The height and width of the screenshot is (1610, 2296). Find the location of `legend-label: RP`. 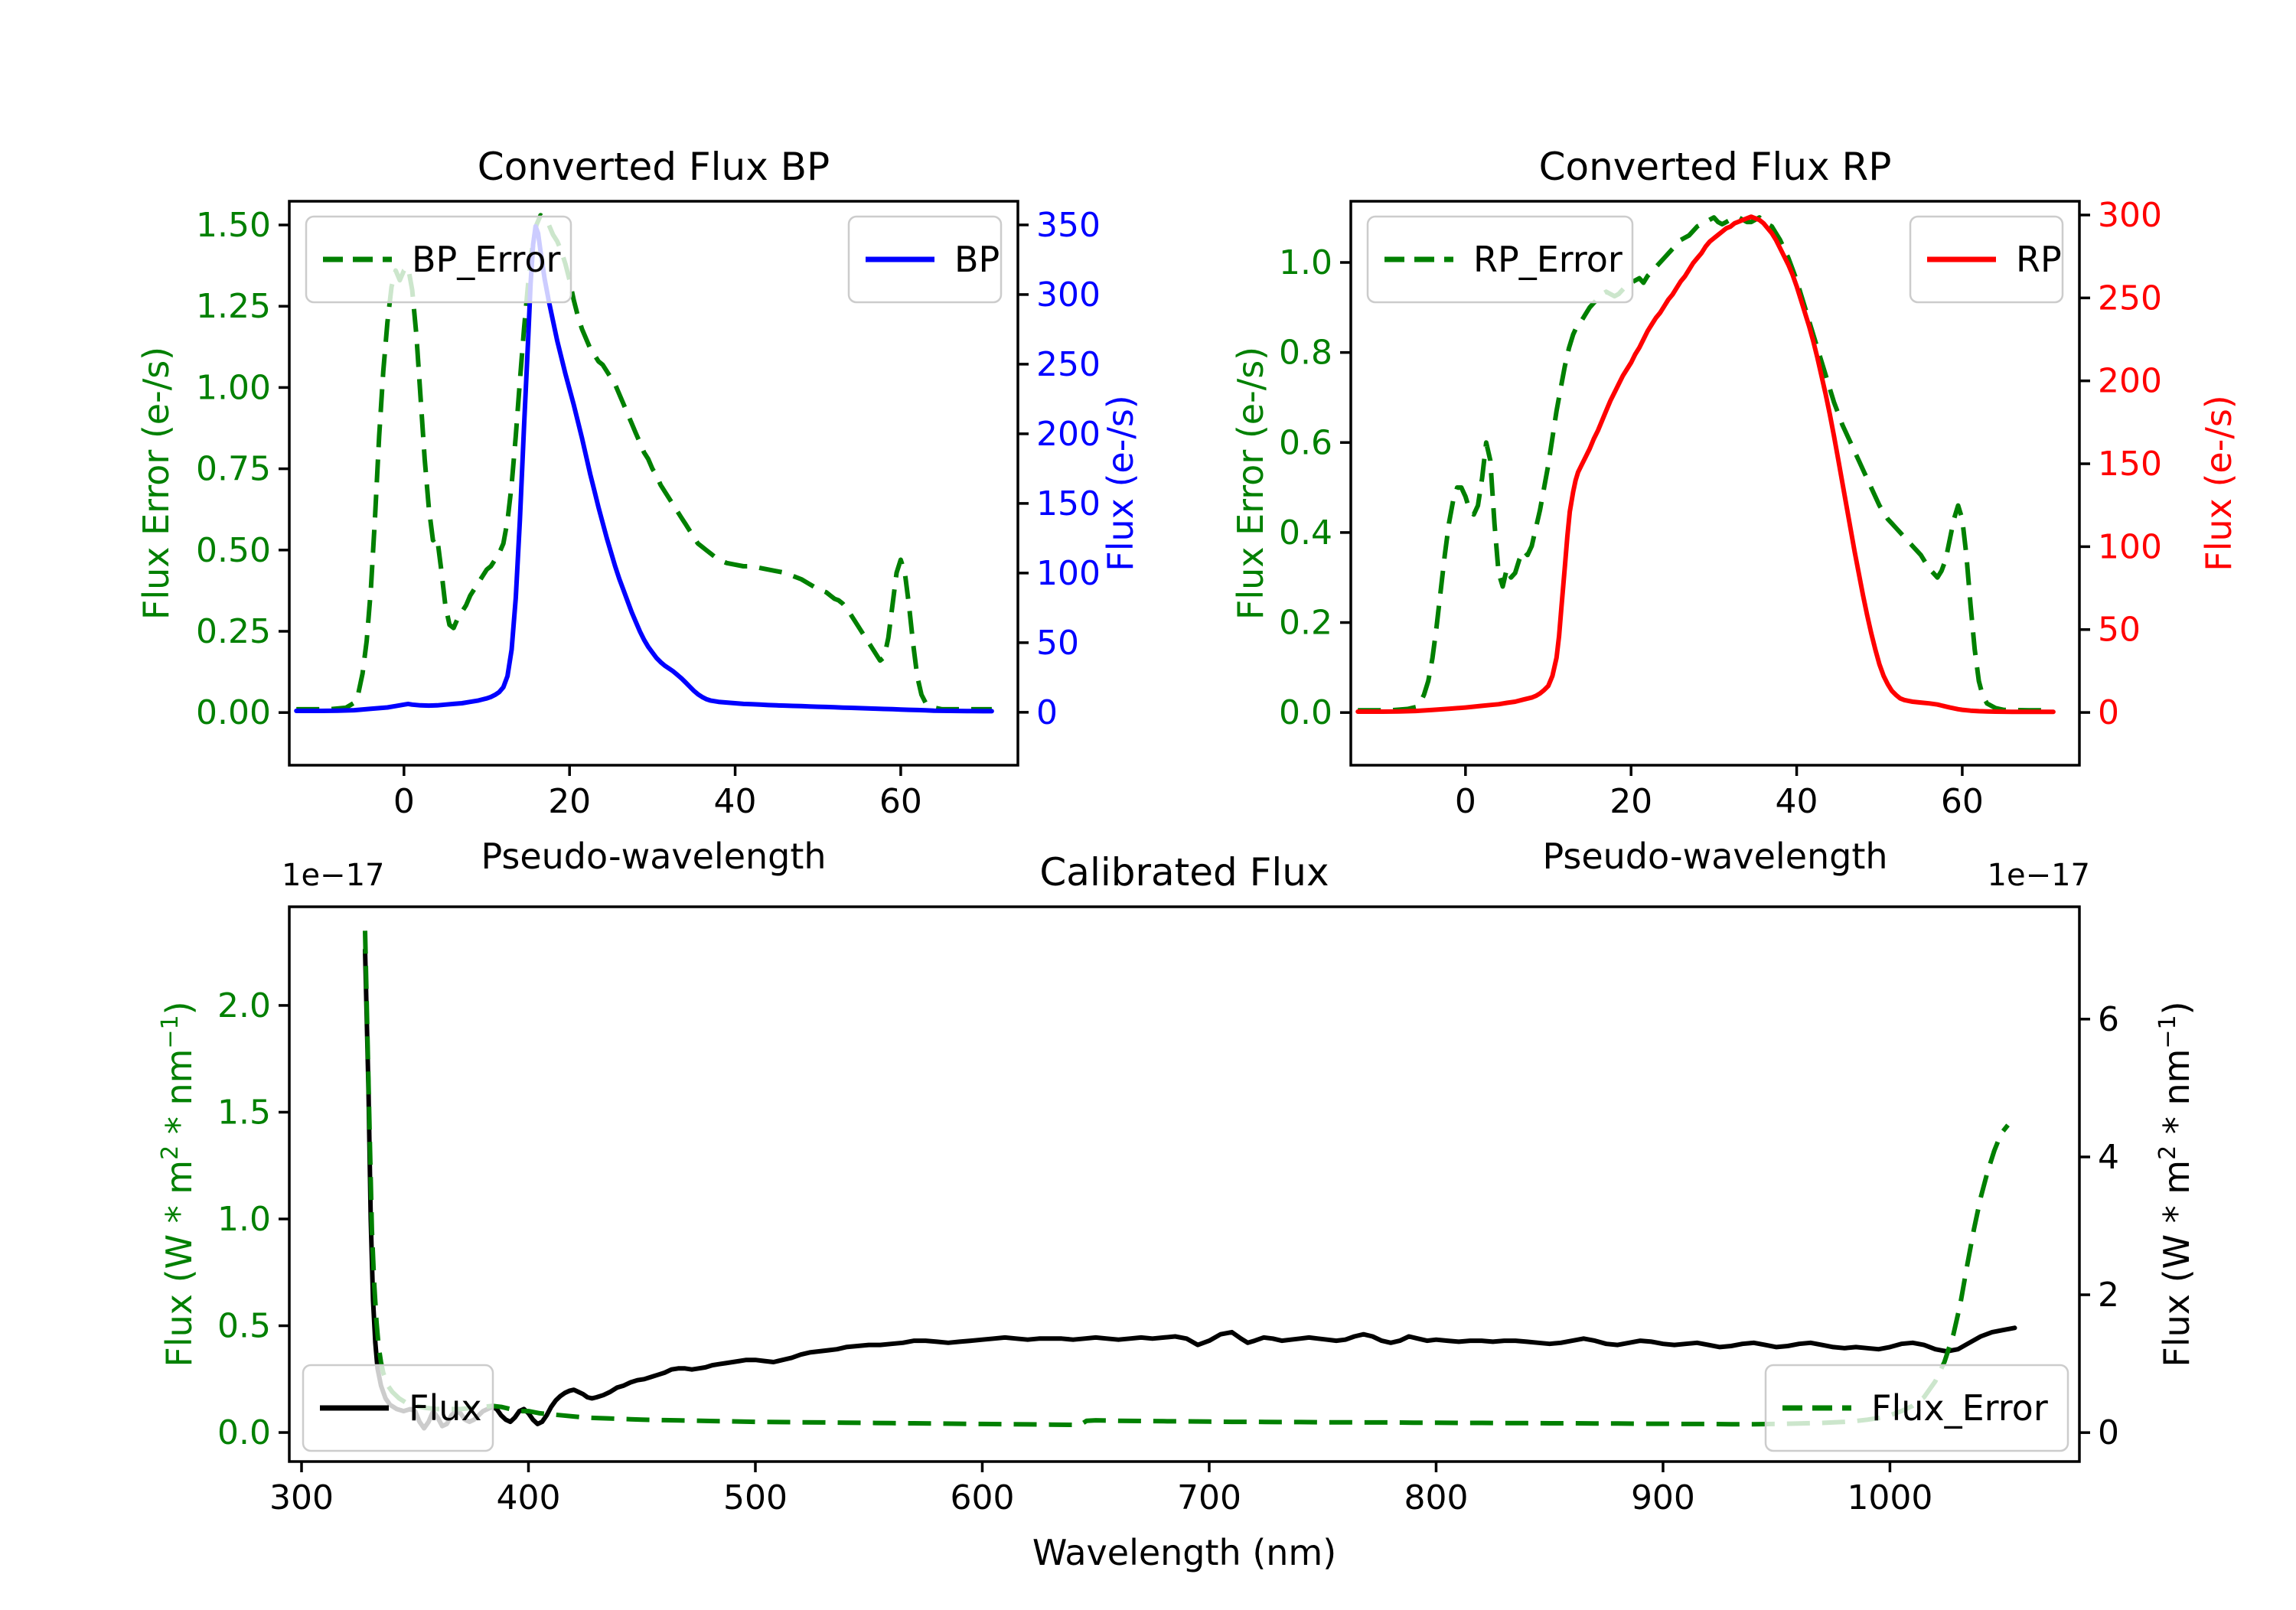

legend-label: RP is located at coordinates (2039, 260).